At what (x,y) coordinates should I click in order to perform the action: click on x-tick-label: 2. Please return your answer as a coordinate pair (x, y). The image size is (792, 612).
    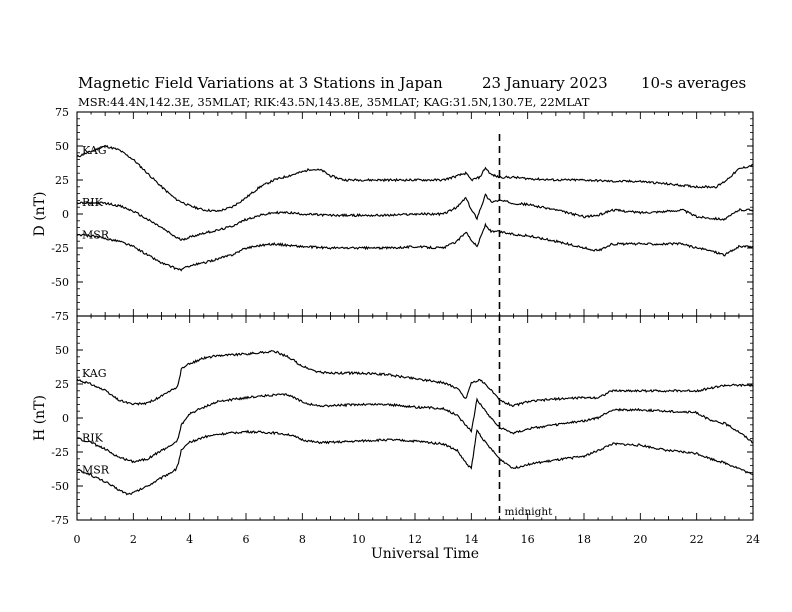
    Looking at the image, I should click on (133, 539).